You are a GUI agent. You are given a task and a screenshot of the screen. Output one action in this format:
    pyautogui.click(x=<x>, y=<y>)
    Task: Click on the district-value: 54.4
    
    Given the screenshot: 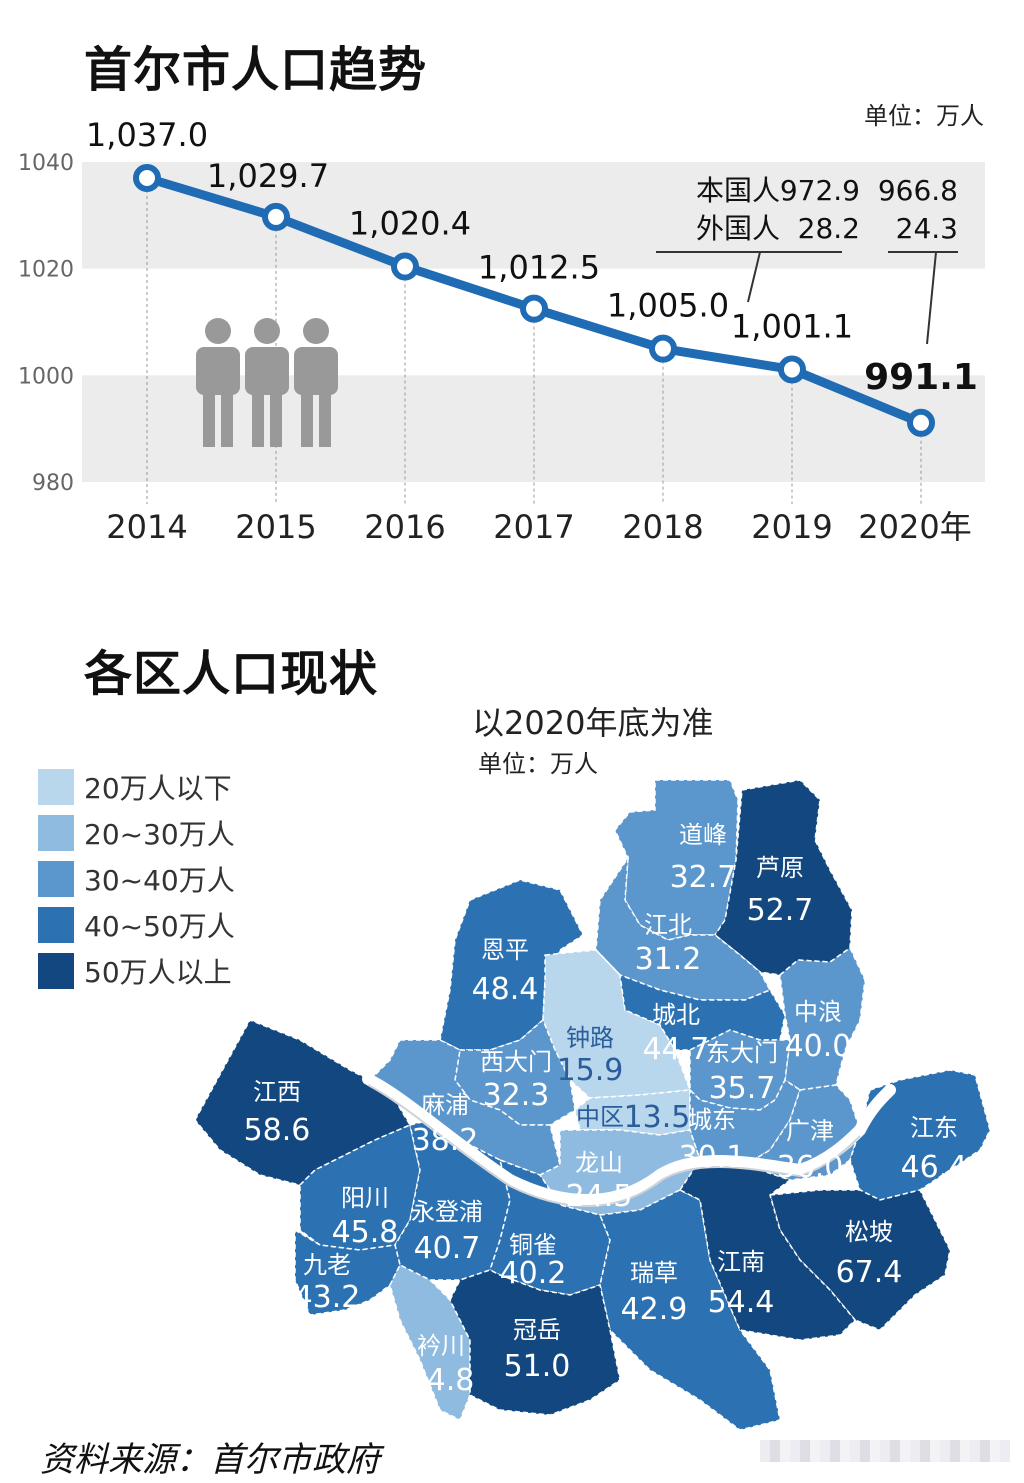 What is the action you would take?
    pyautogui.click(x=741, y=1302)
    